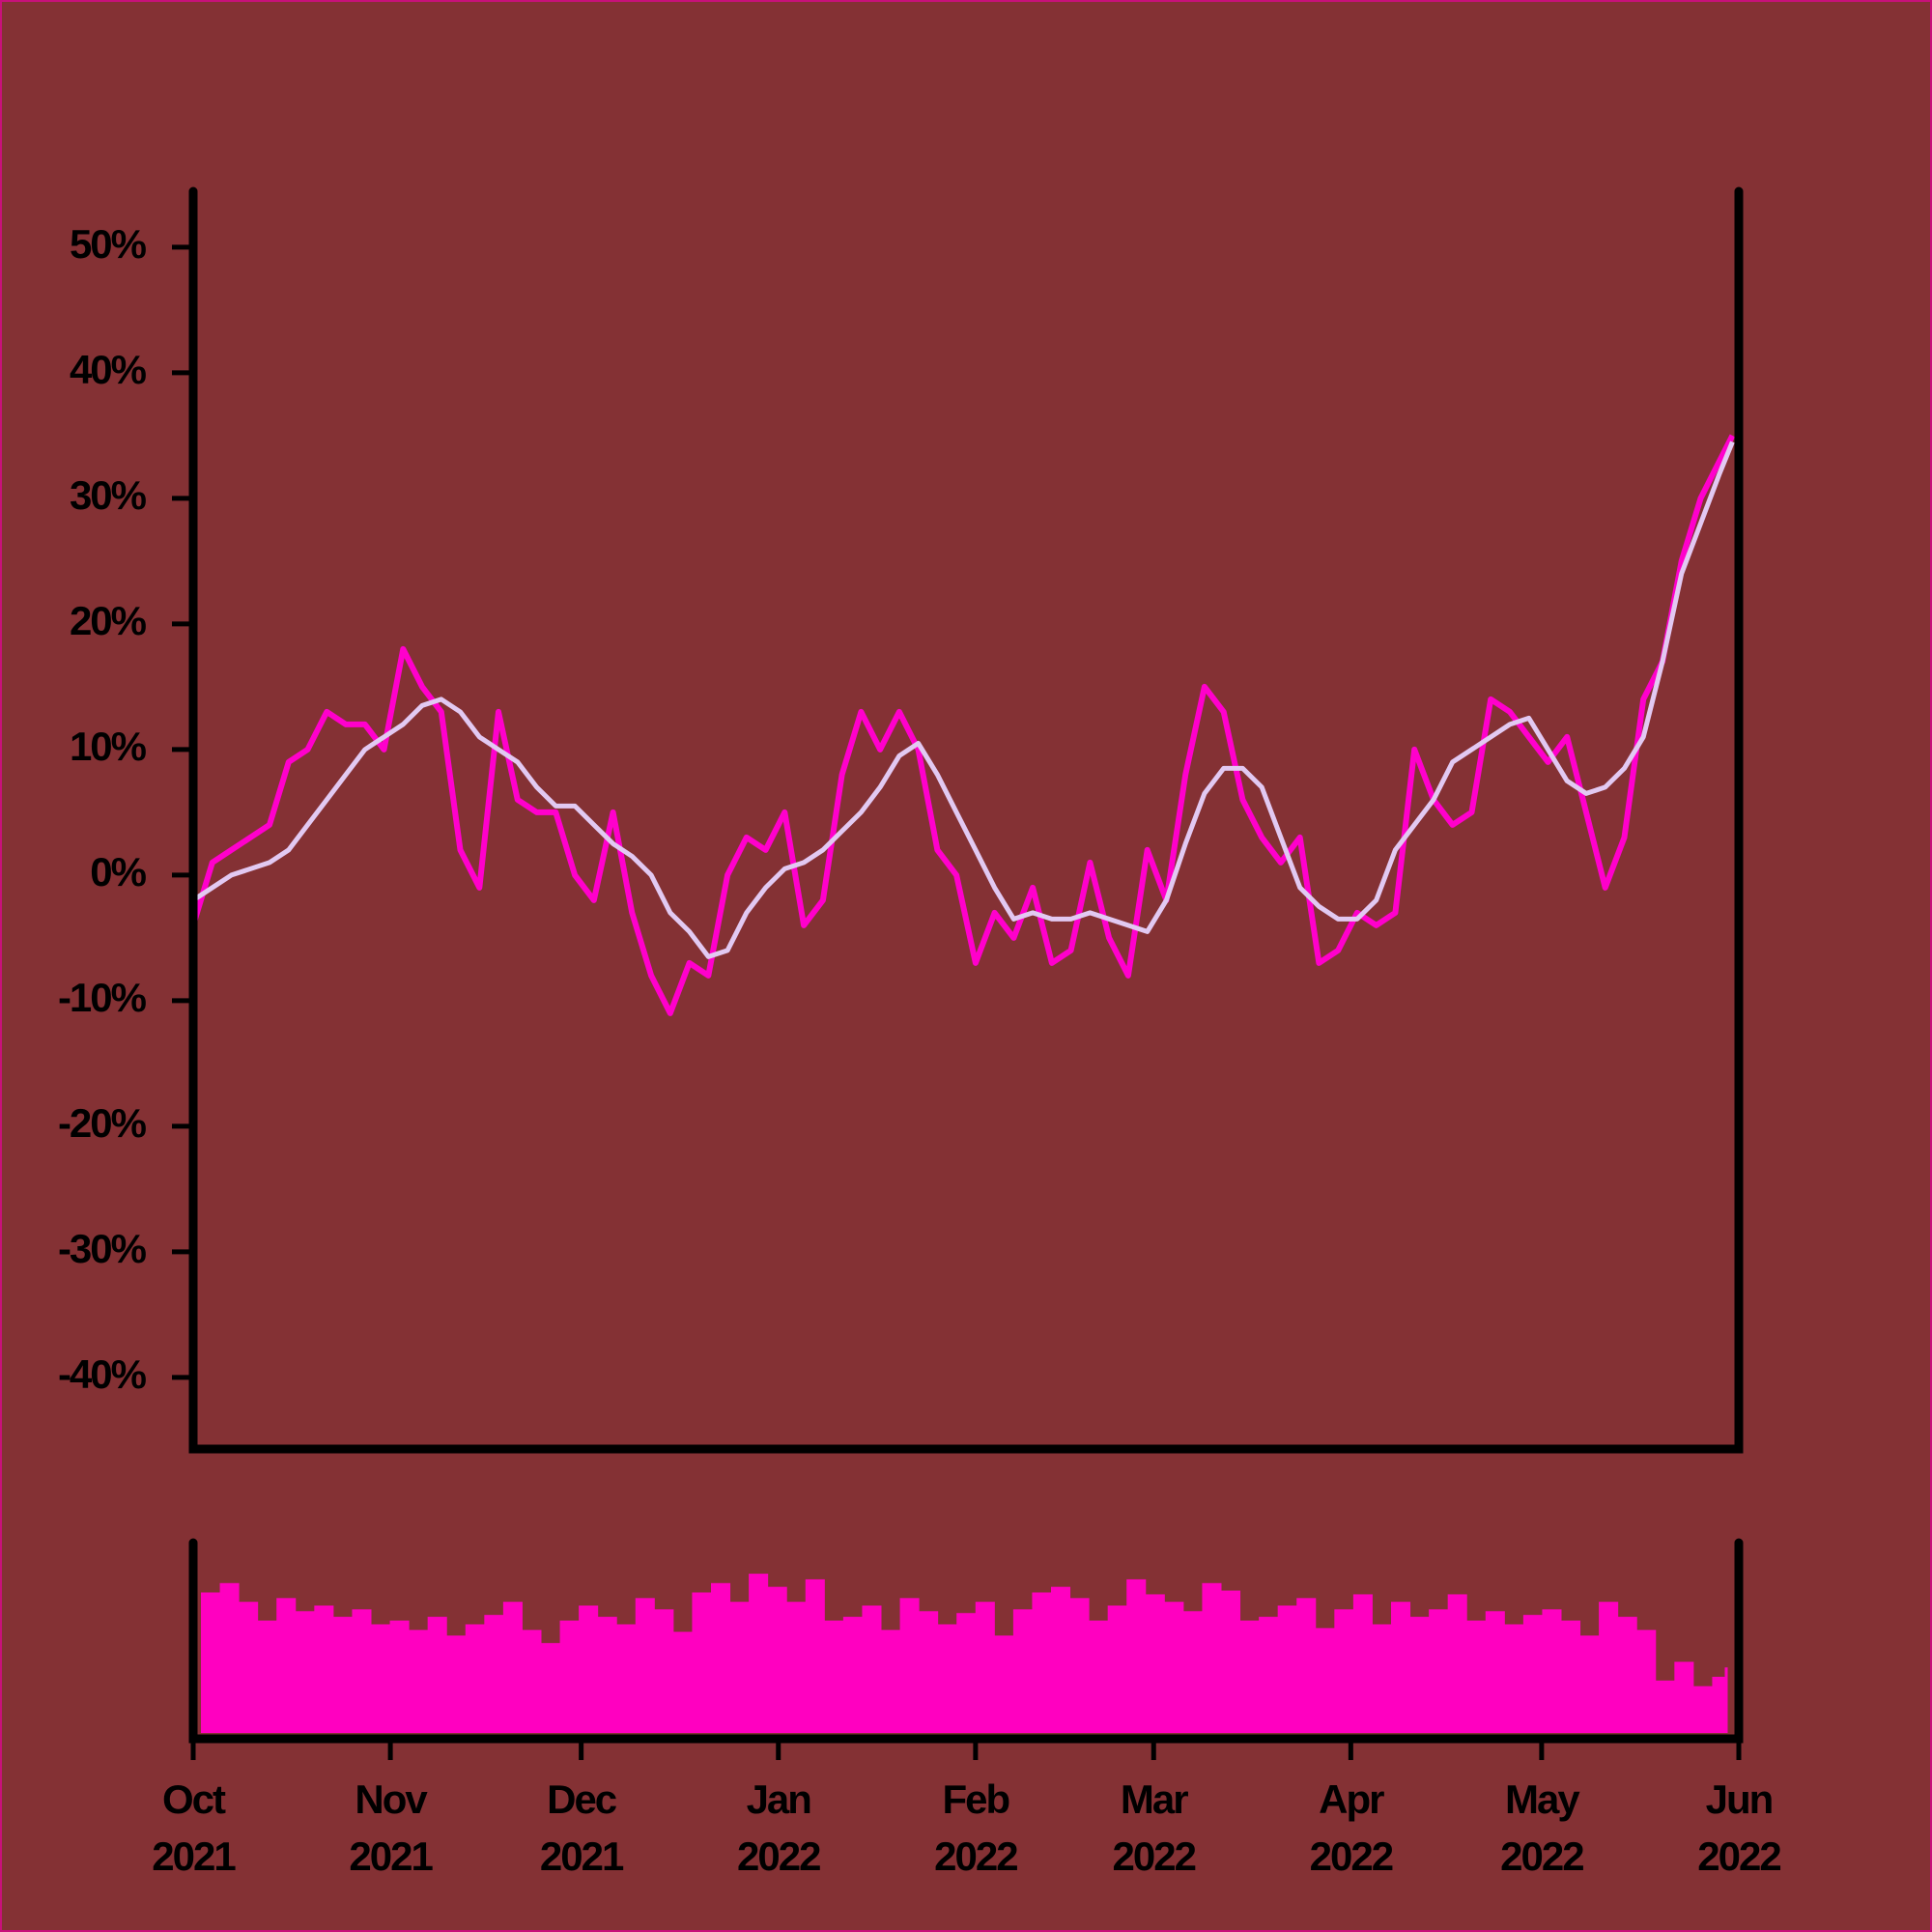 Image resolution: width=1932 pixels, height=1932 pixels. What do you see at coordinates (391, 1827) in the screenshot?
I see `x-tick-label: Nov 2021` at bounding box center [391, 1827].